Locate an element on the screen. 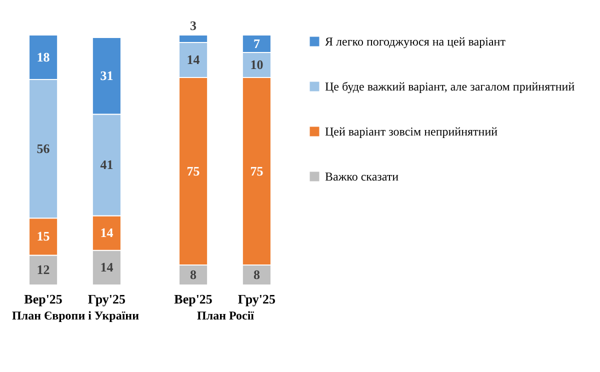  x-axis-title: План Європи і України is located at coordinates (76, 315).